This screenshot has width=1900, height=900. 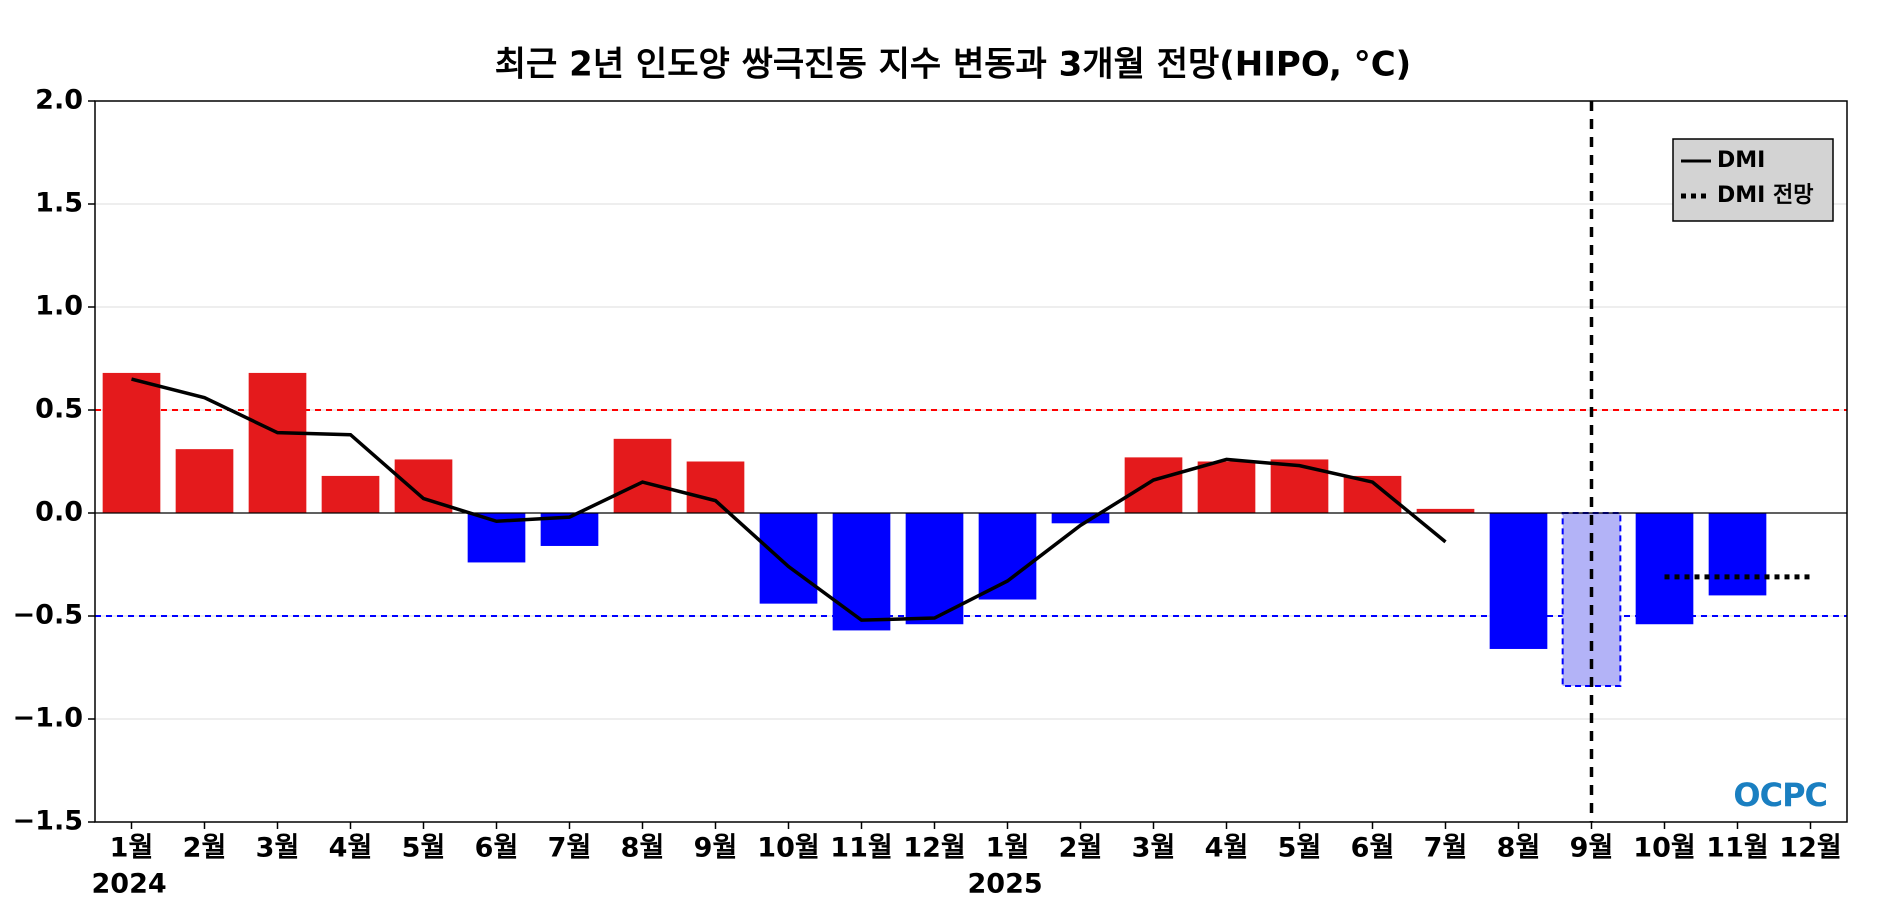 I want to click on year-label: 2025, so click(x=1005, y=884).